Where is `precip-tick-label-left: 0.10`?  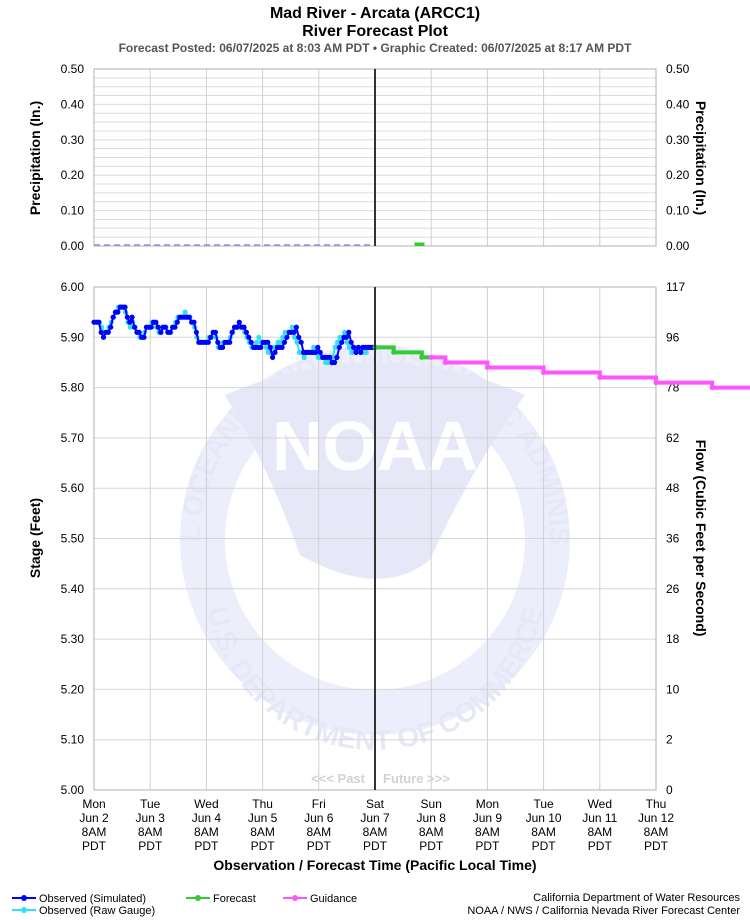
precip-tick-label-left: 0.10 is located at coordinates (73, 211).